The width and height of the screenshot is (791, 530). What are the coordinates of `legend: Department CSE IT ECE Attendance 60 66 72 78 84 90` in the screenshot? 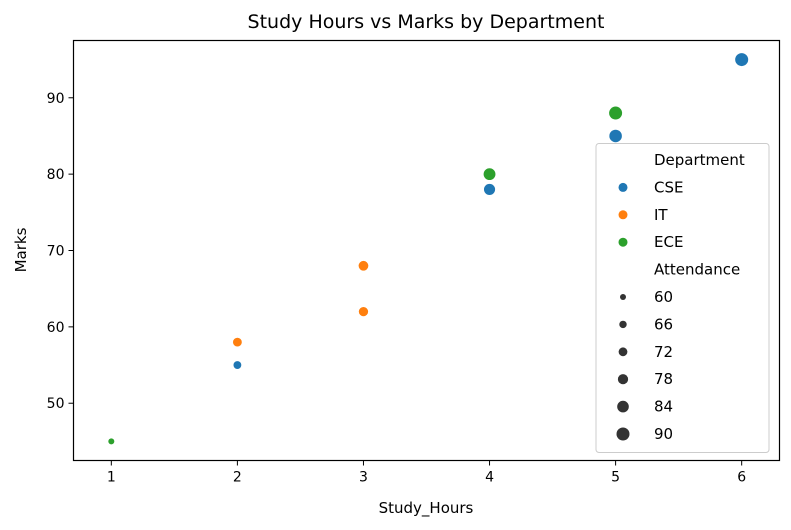 It's located at (682, 298).